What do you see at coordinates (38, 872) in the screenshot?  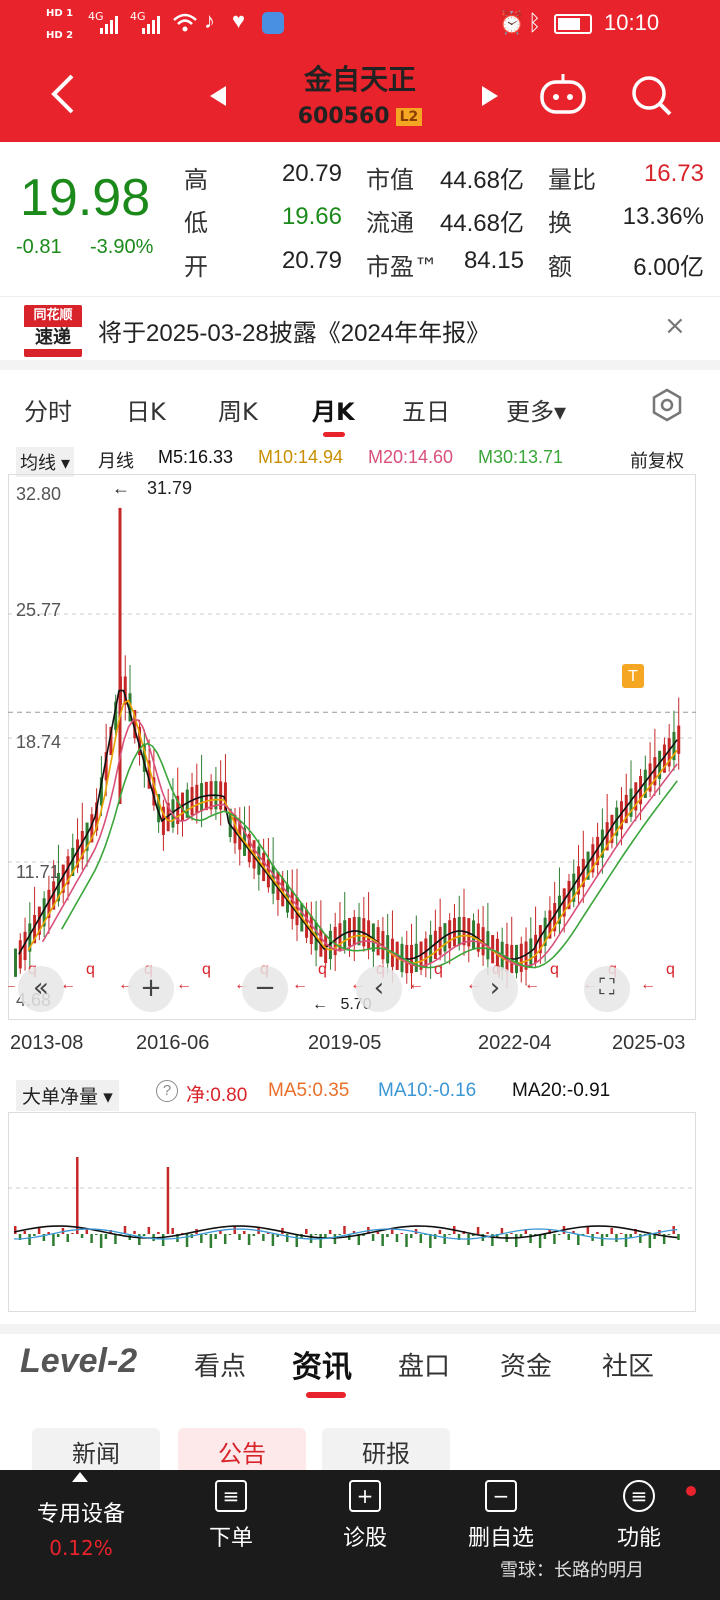 I see `y-tick-label: 11.71` at bounding box center [38, 872].